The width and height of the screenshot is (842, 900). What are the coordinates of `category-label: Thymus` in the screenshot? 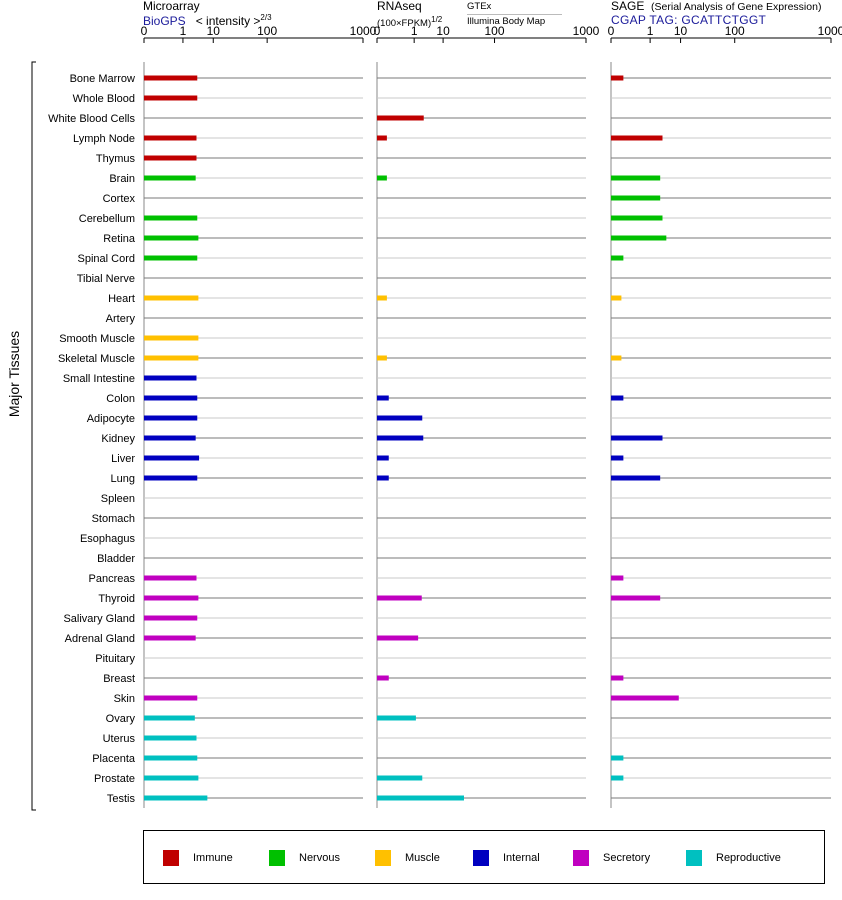 It's located at (116, 159).